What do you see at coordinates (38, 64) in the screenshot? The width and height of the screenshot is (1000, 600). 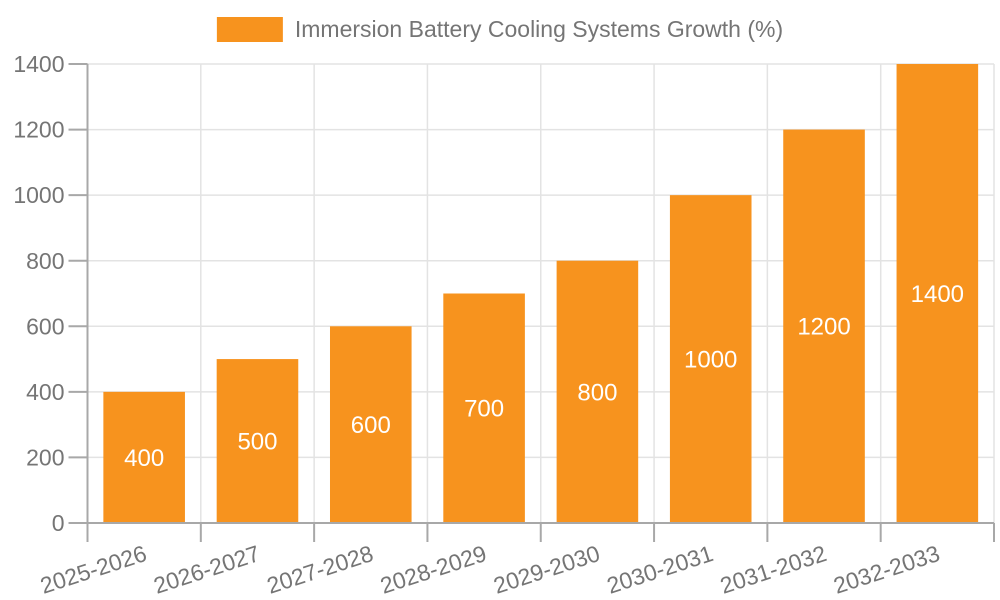 I see `y-tick-label: 1400` at bounding box center [38, 64].